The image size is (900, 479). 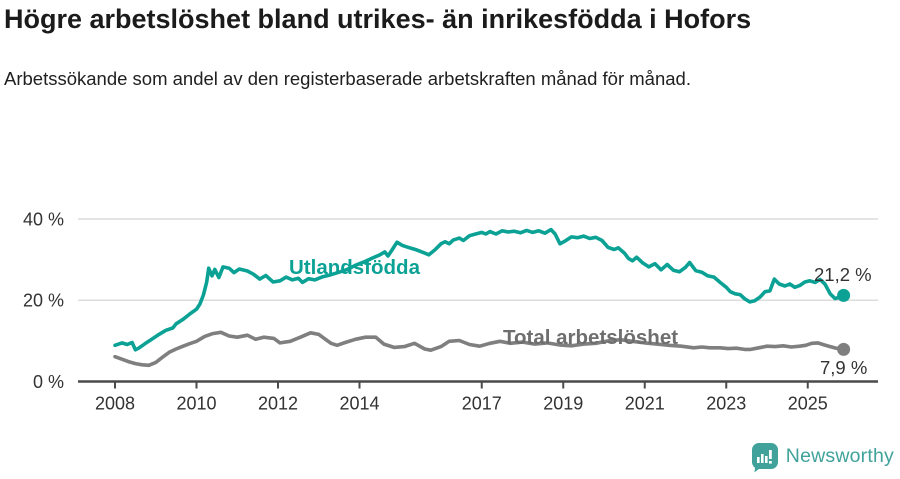 I want to click on x-axis-tick-label: 2012, so click(x=278, y=404).